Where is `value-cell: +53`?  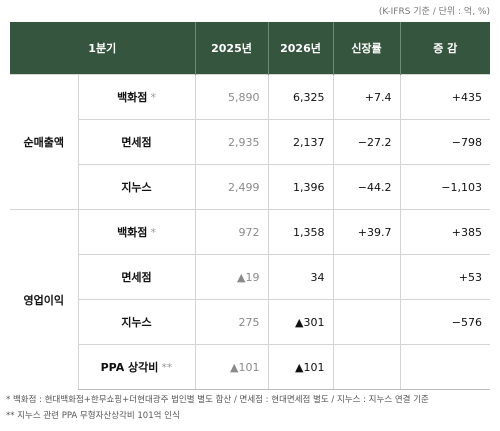 value-cell: +53 is located at coordinates (444, 277).